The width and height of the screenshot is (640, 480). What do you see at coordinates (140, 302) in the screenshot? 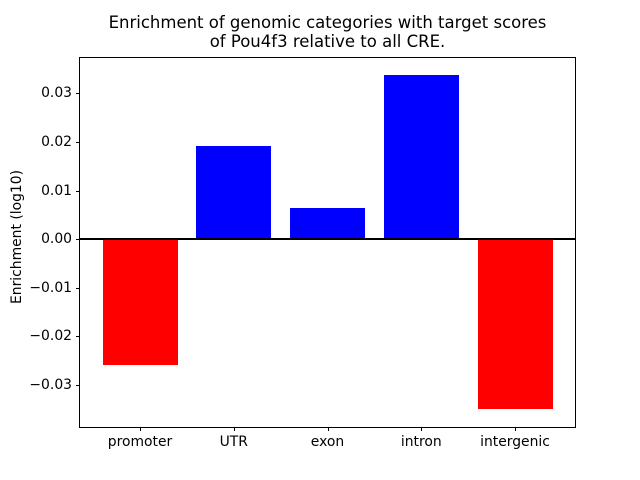
I see `bar-promoter` at bounding box center [140, 302].